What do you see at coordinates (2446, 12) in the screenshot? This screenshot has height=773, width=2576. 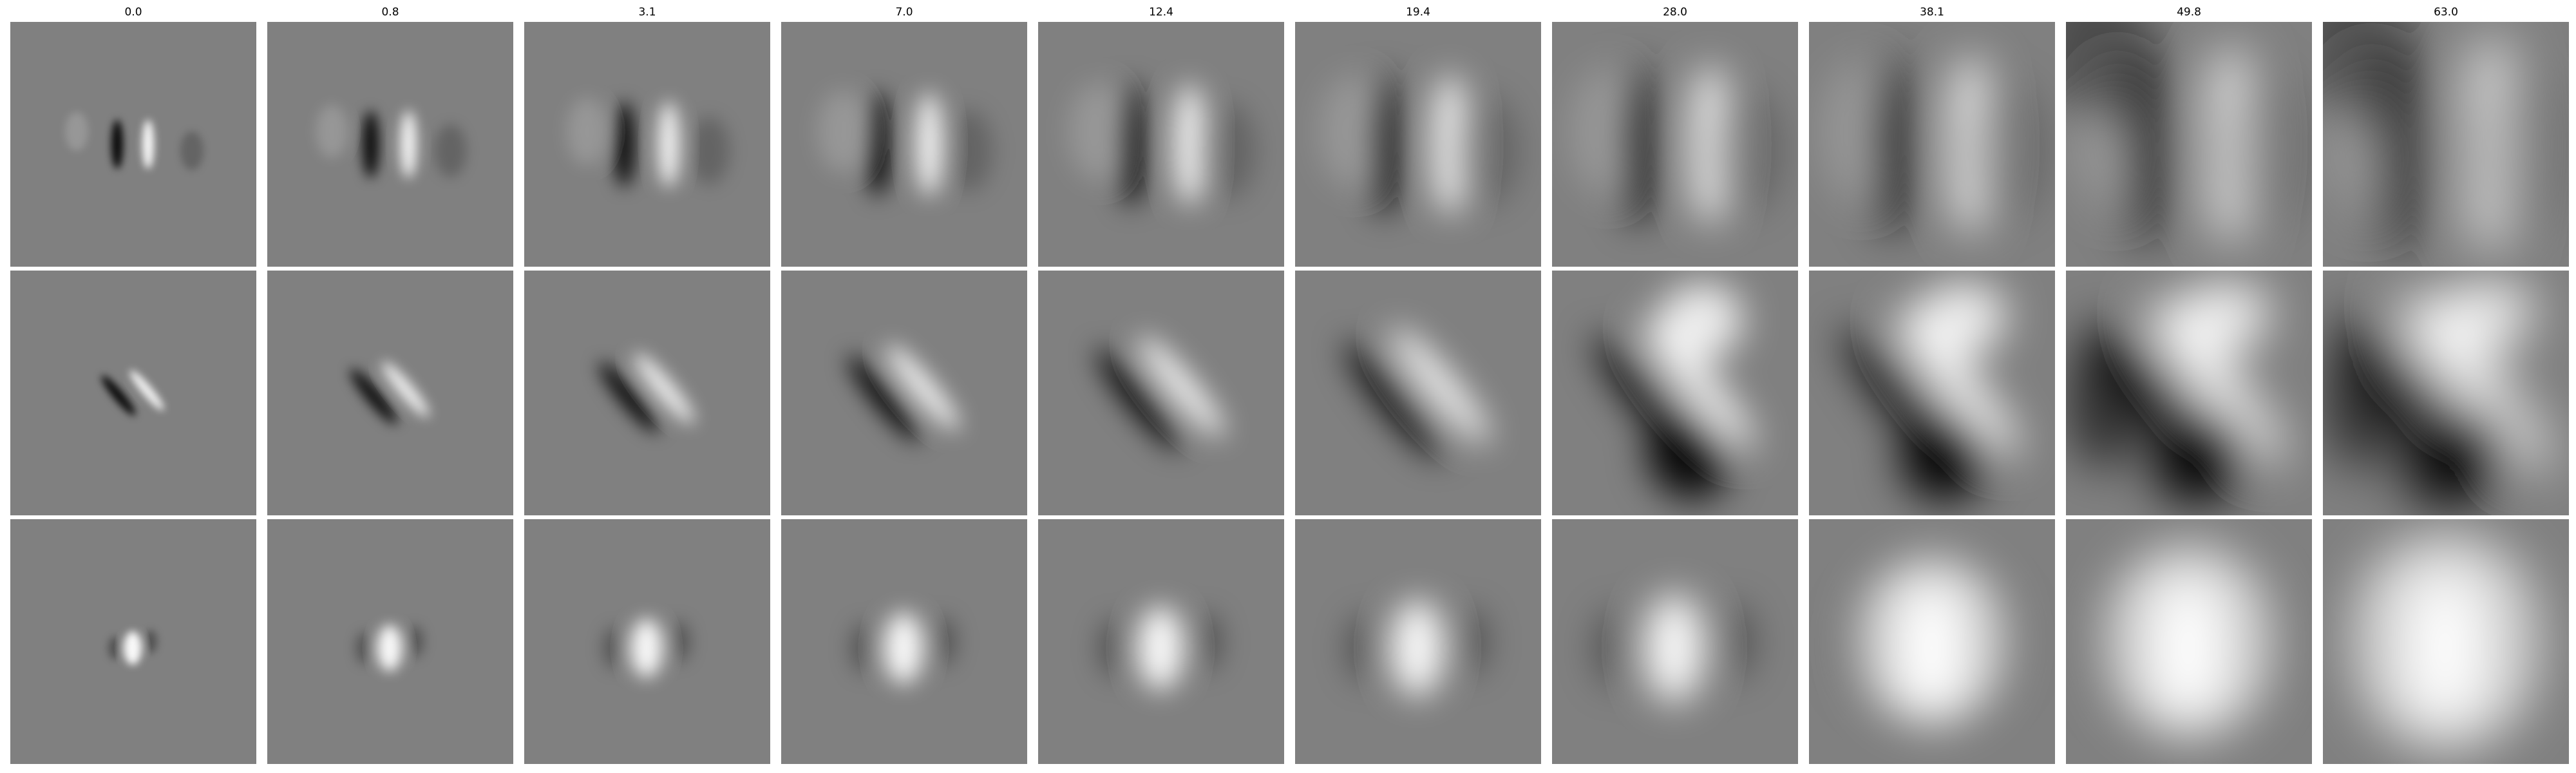 I see `column-title: 63.0` at bounding box center [2446, 12].